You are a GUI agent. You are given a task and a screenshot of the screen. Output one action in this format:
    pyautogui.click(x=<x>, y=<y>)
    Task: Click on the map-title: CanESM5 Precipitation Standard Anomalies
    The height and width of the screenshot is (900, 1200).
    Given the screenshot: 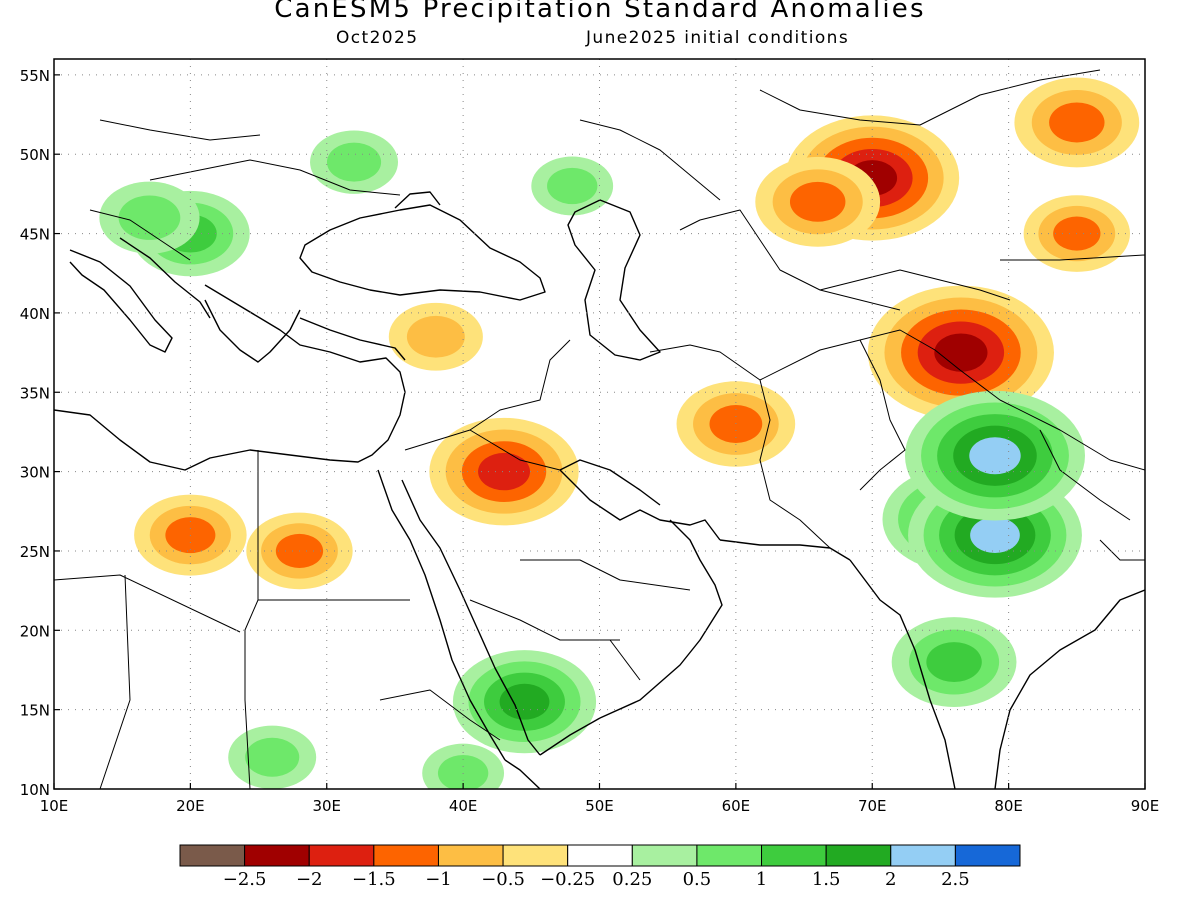 What is the action you would take?
    pyautogui.click(x=600, y=12)
    